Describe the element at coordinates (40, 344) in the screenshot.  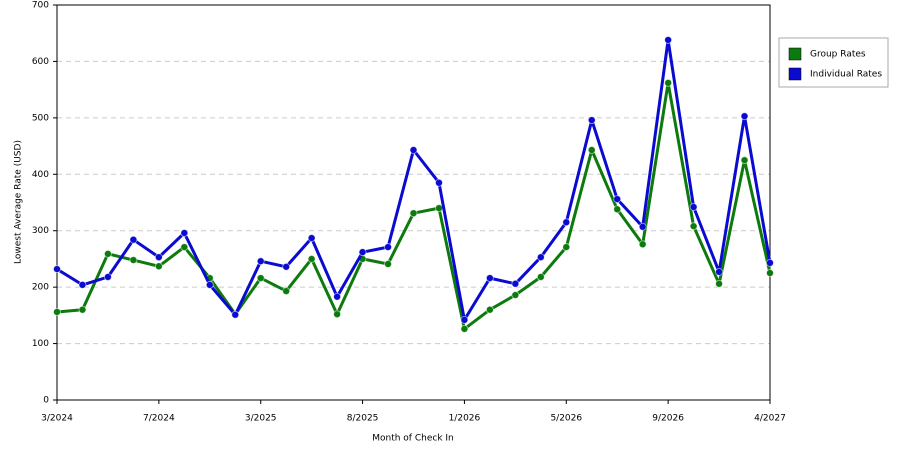
I see `y-tick-label: 100` at that location.